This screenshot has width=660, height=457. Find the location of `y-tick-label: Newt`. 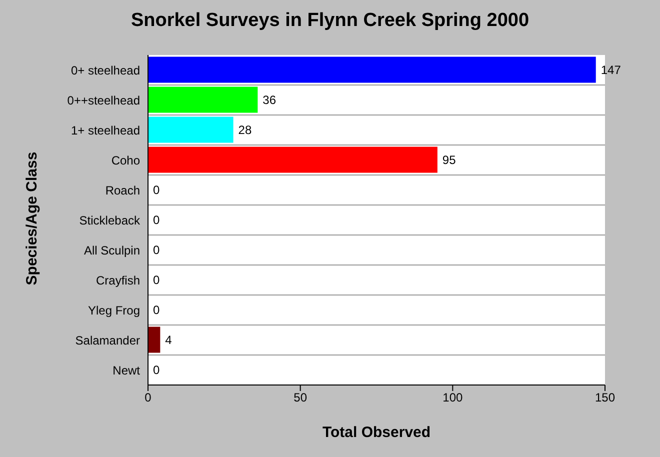

y-tick-label: Newt is located at coordinates (126, 370).